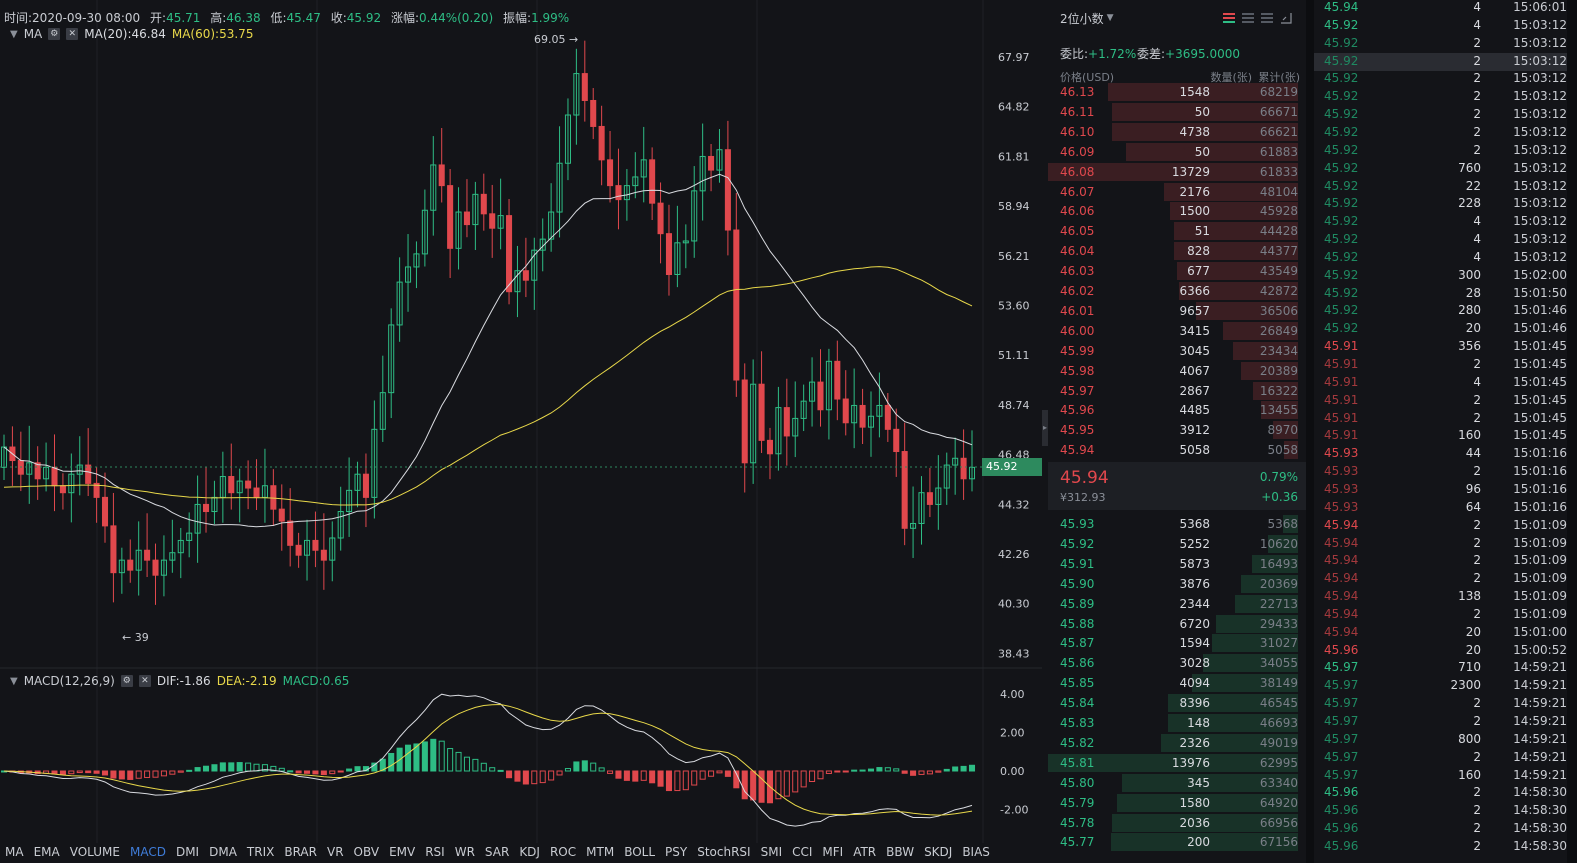 This screenshot has width=1577, height=863. I want to click on tab-mtm: MTM, so click(600, 852).